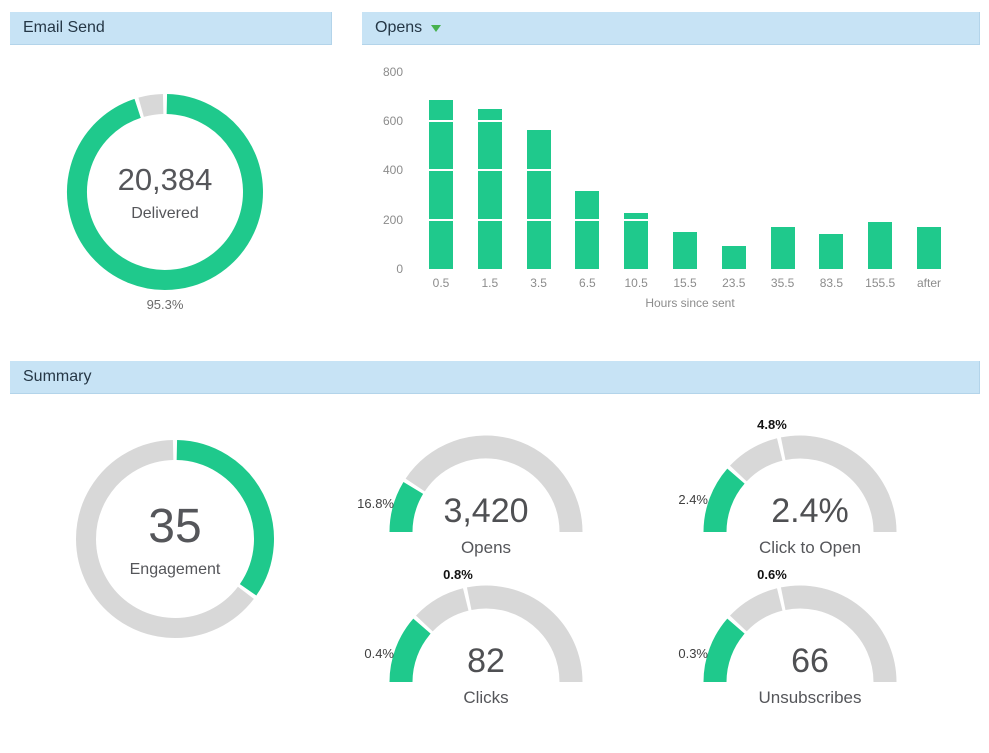 The height and width of the screenshot is (753, 989). I want to click on delivered-percent-label: 95.3%, so click(165, 304).